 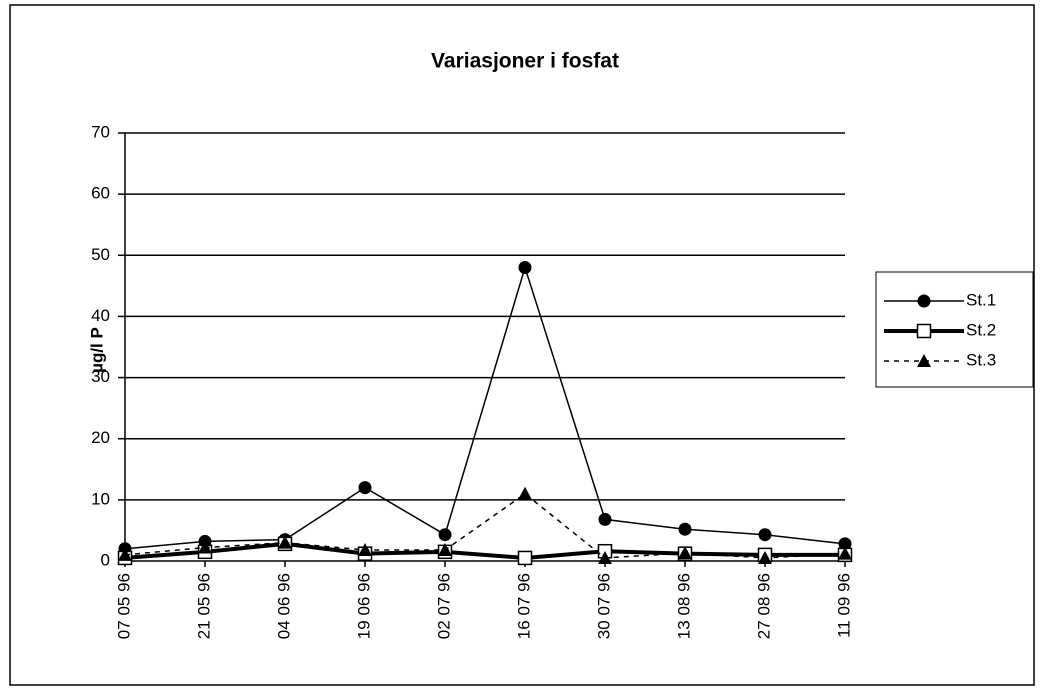 What do you see at coordinates (683, 606) in the screenshot?
I see `x-tick-label: 13 08 96` at bounding box center [683, 606].